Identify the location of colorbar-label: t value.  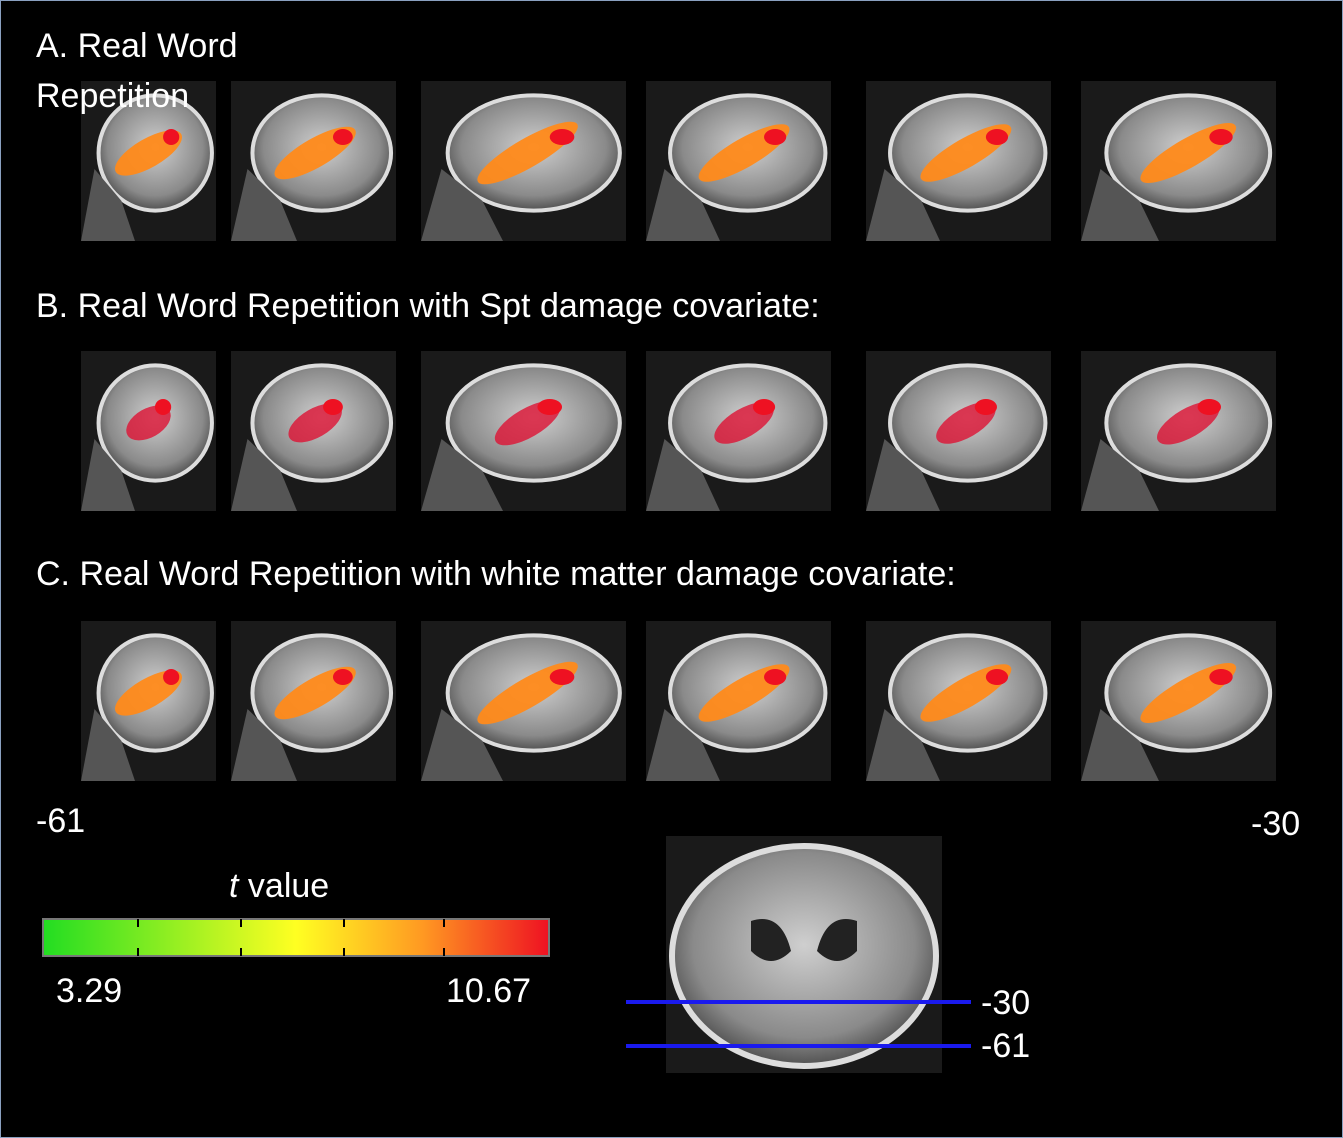
(279, 886).